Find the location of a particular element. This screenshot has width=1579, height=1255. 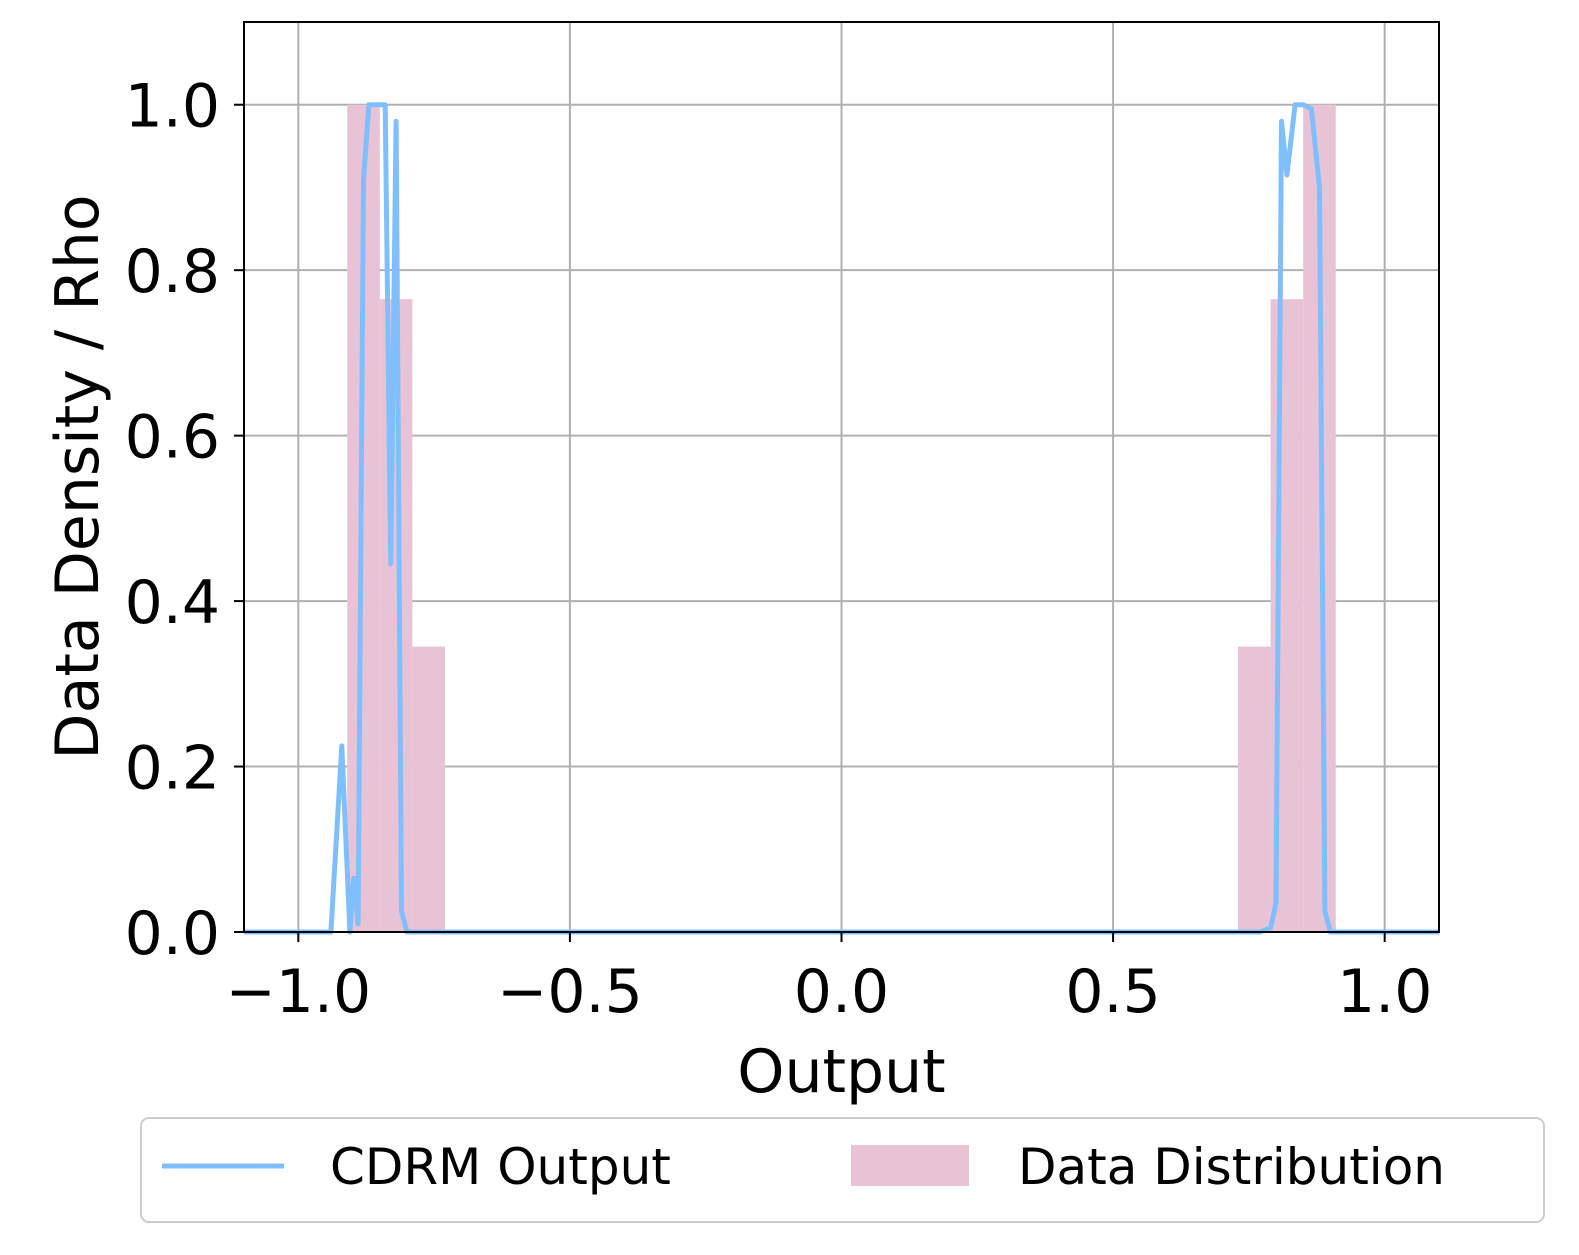

y-tick-label-0: 0.0 is located at coordinates (172, 934).